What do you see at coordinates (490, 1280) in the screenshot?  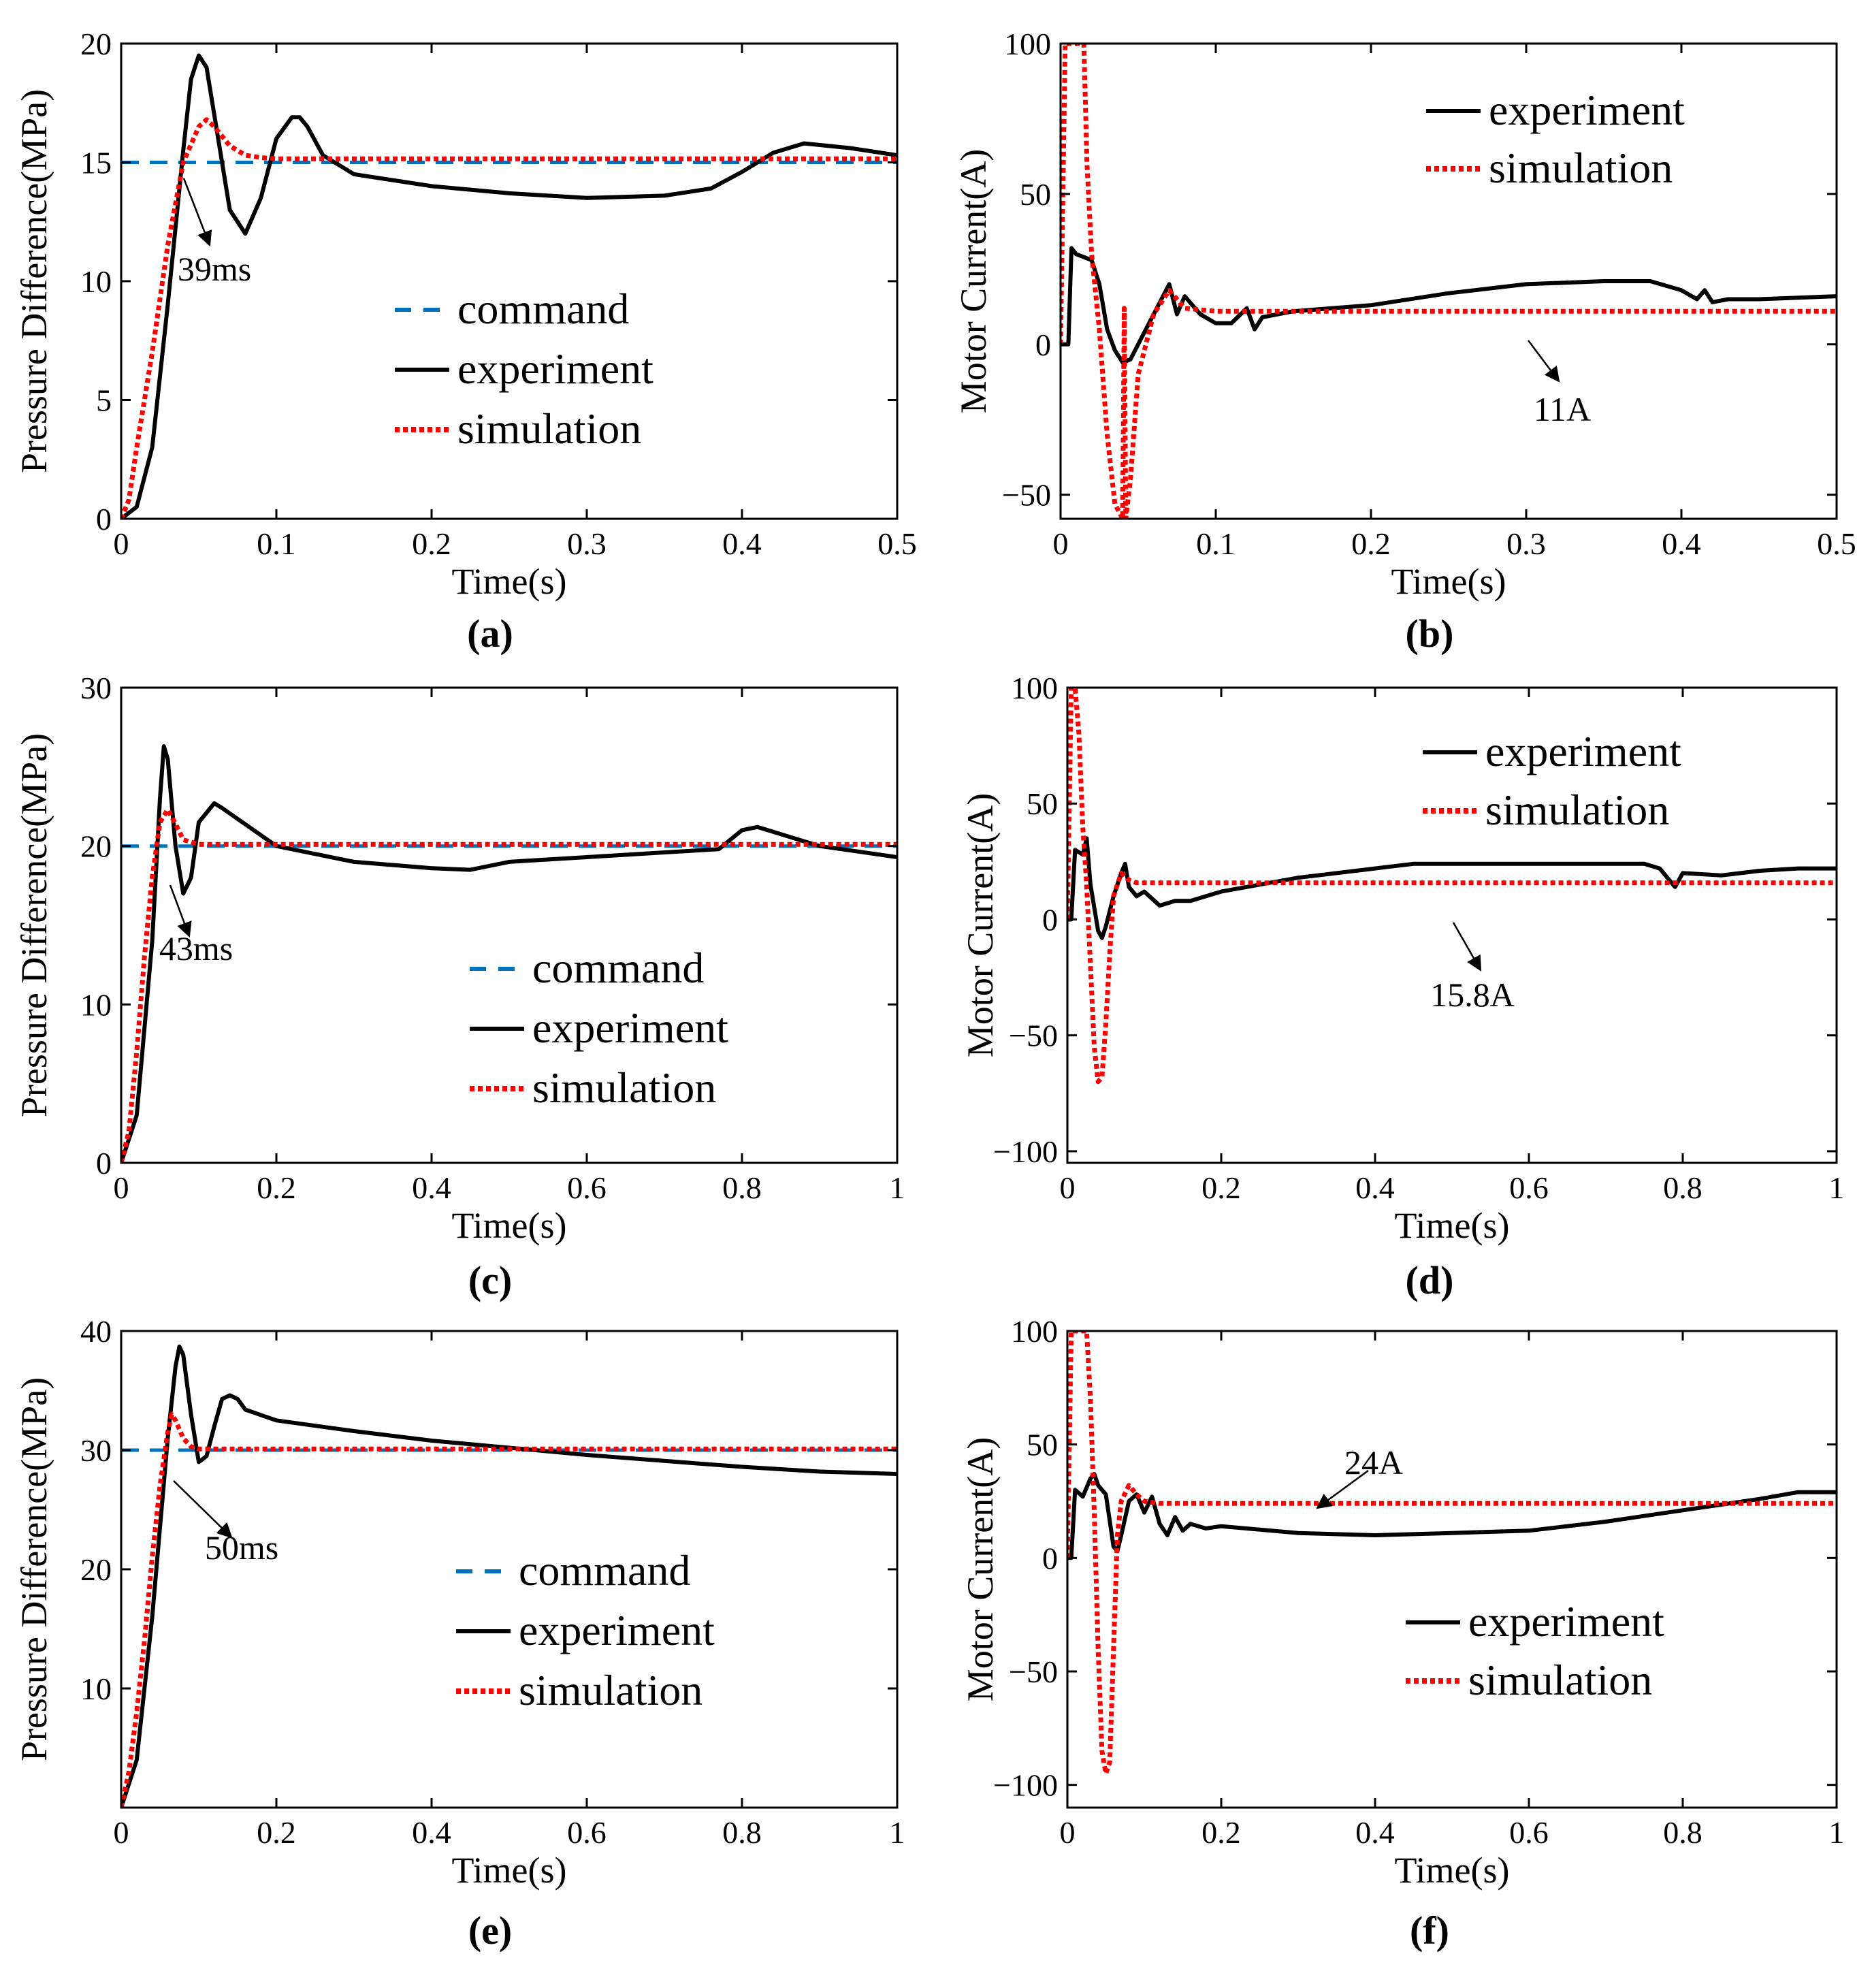 I see `panel-label: (c)` at bounding box center [490, 1280].